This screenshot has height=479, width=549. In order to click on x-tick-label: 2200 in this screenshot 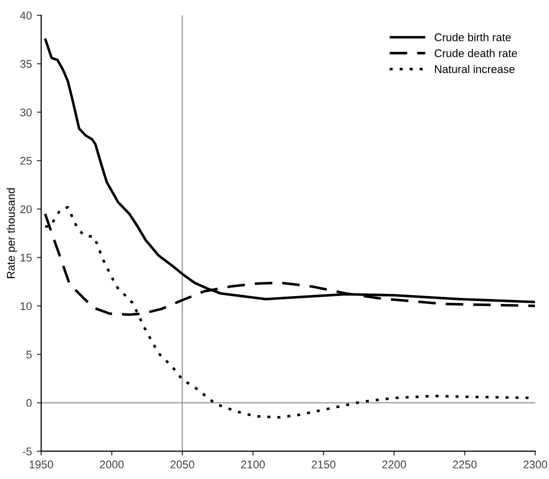, I will do `click(394, 464)`.